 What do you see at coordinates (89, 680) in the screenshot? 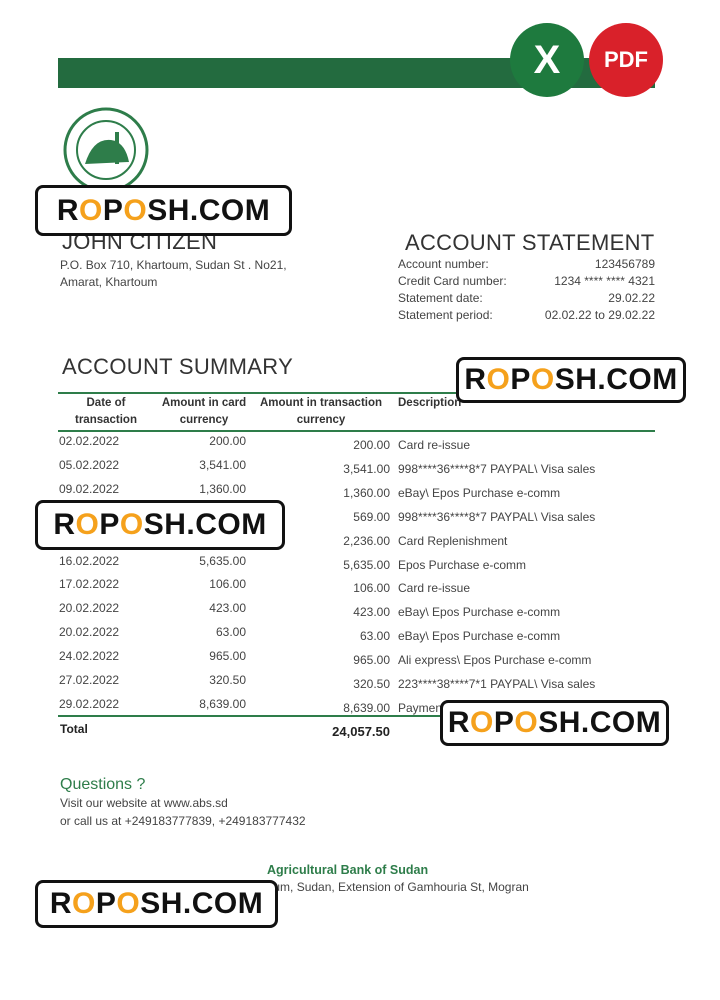
I see `row-date: 27.02.2022` at bounding box center [89, 680].